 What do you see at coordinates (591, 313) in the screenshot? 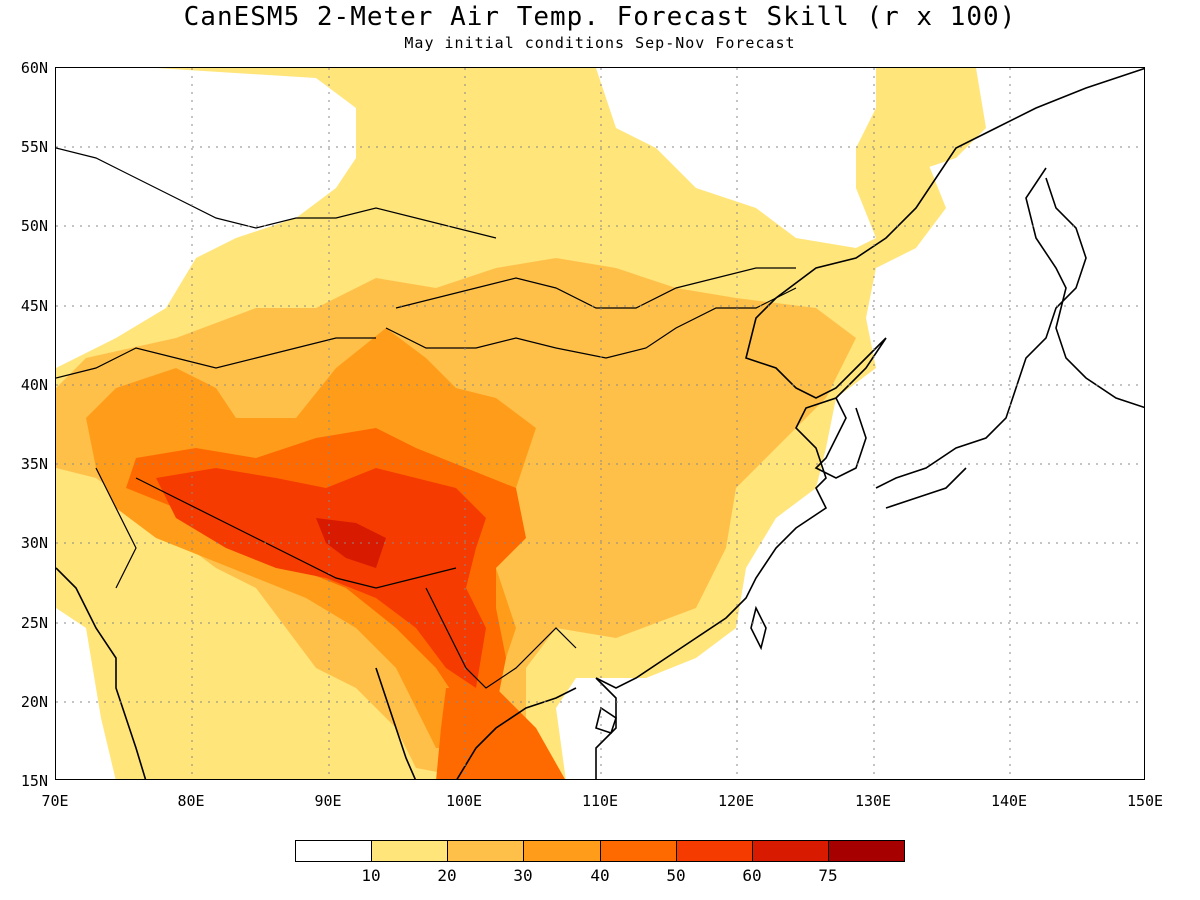
I see `border-china-mongolia` at bounding box center [591, 313].